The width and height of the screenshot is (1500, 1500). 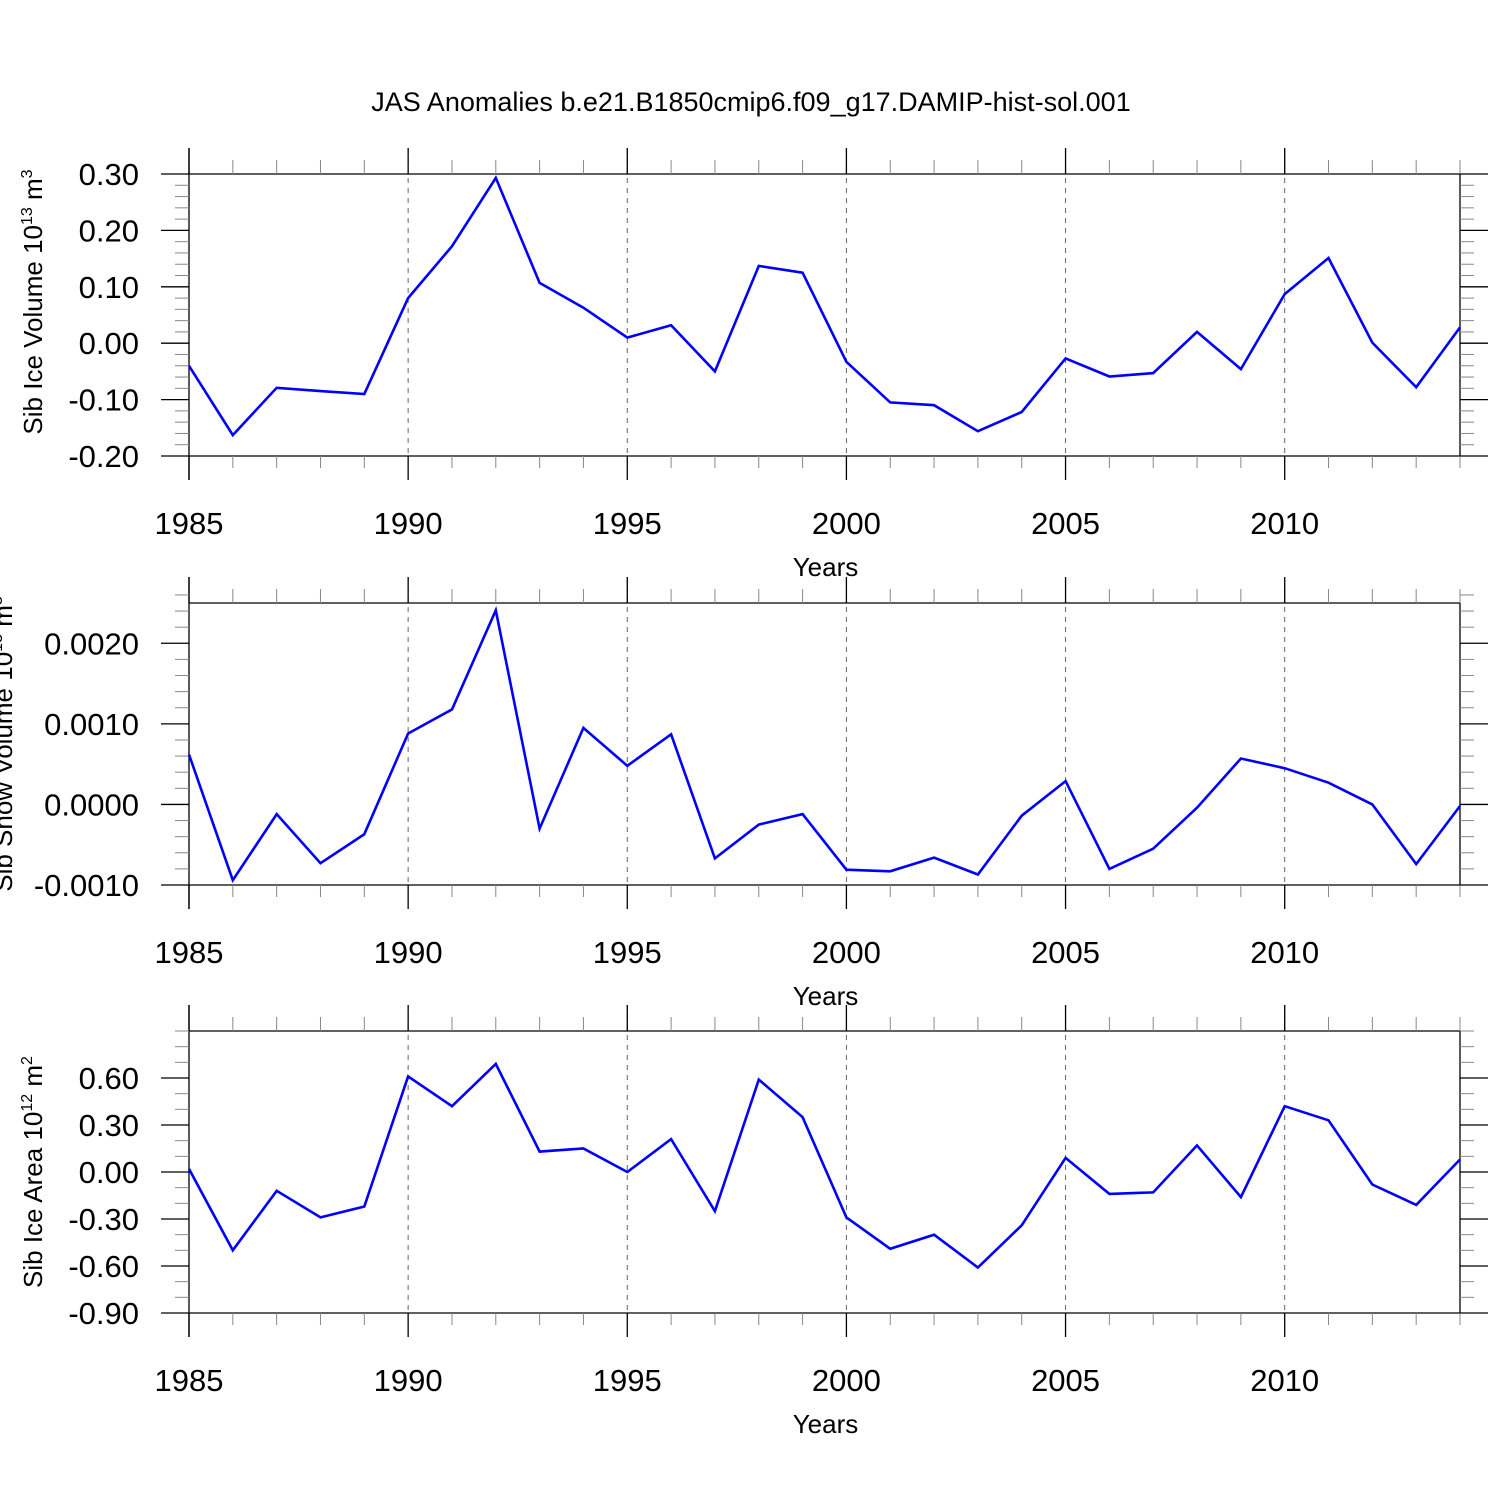 I want to click on y-axis-title-base: Sib Snow Volume 10, so click(x=9, y=772).